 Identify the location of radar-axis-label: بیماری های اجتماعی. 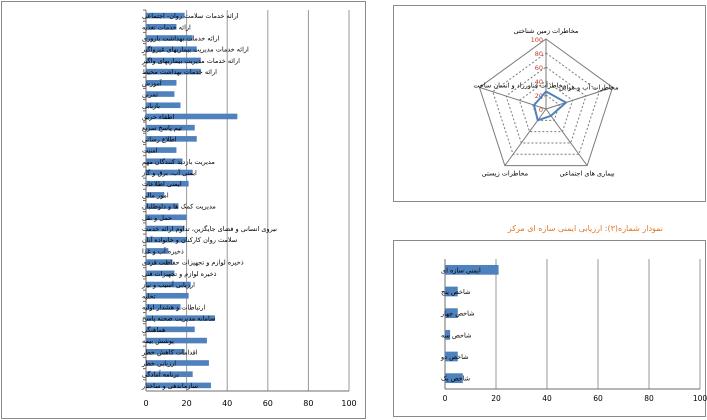
(587, 174).